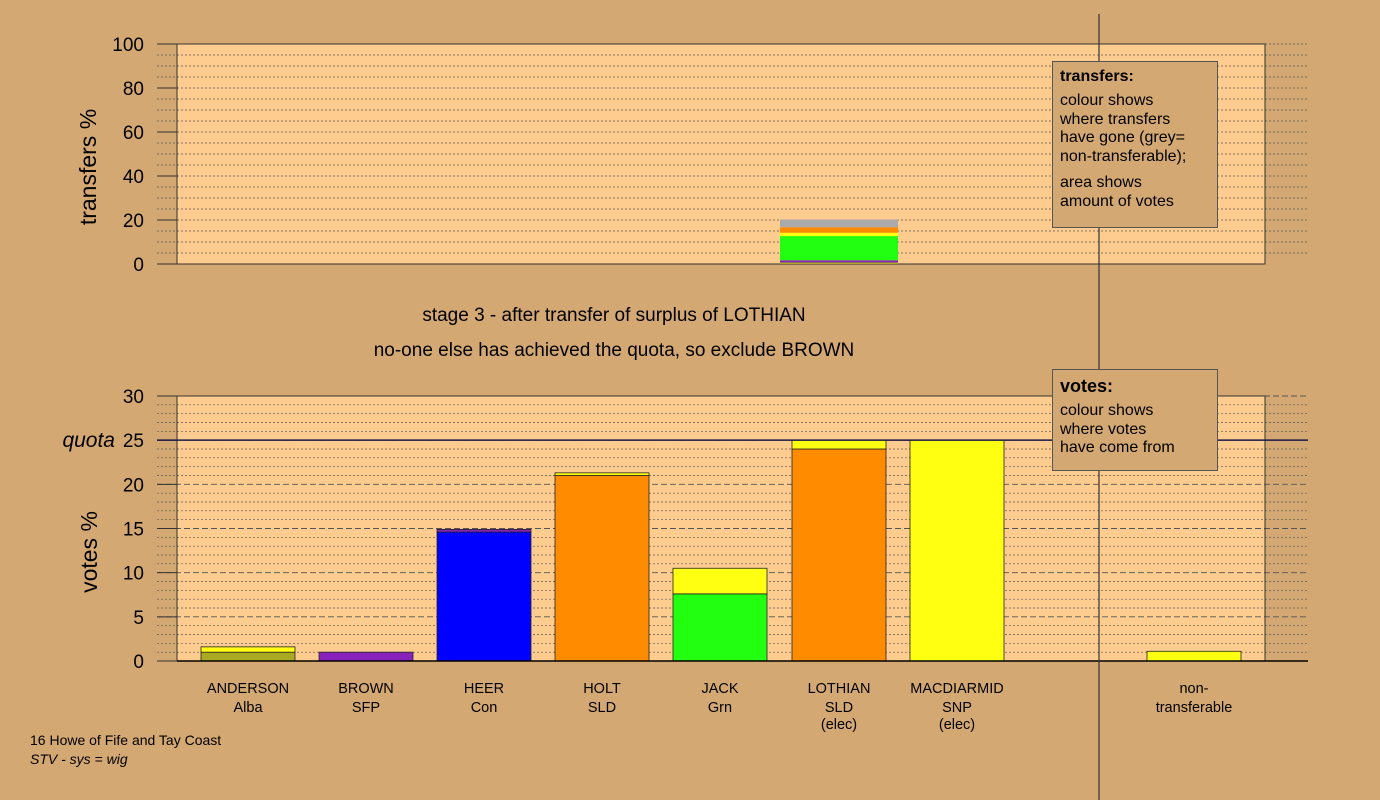  Describe the element at coordinates (133, 397) in the screenshot. I see `votes-ytick-label: 30` at that location.